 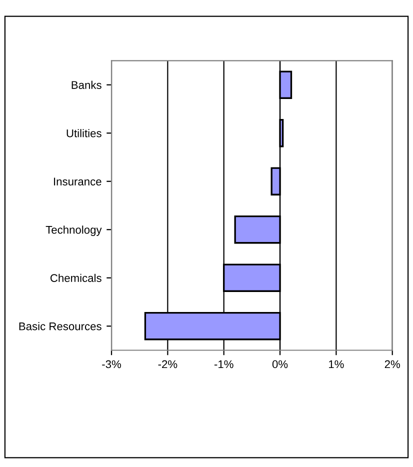 I want to click on y-tick-label: Basic Resources, so click(x=60, y=326).